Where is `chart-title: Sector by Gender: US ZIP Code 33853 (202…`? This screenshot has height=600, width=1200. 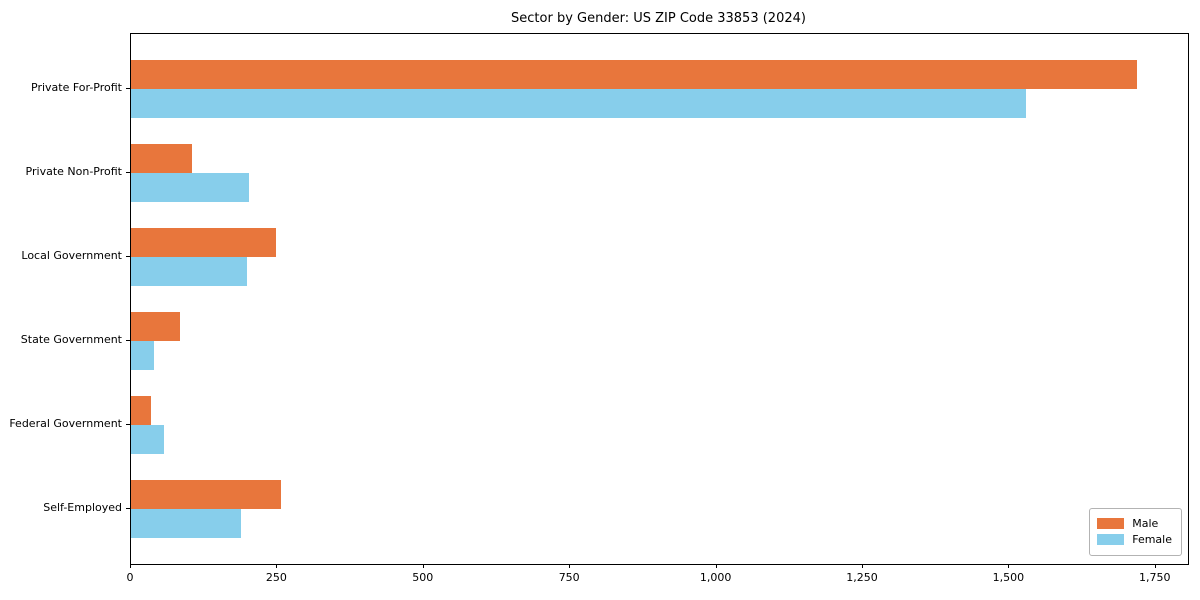 chart-title: Sector by Gender: US ZIP Code 33853 (202… is located at coordinates (658, 18).